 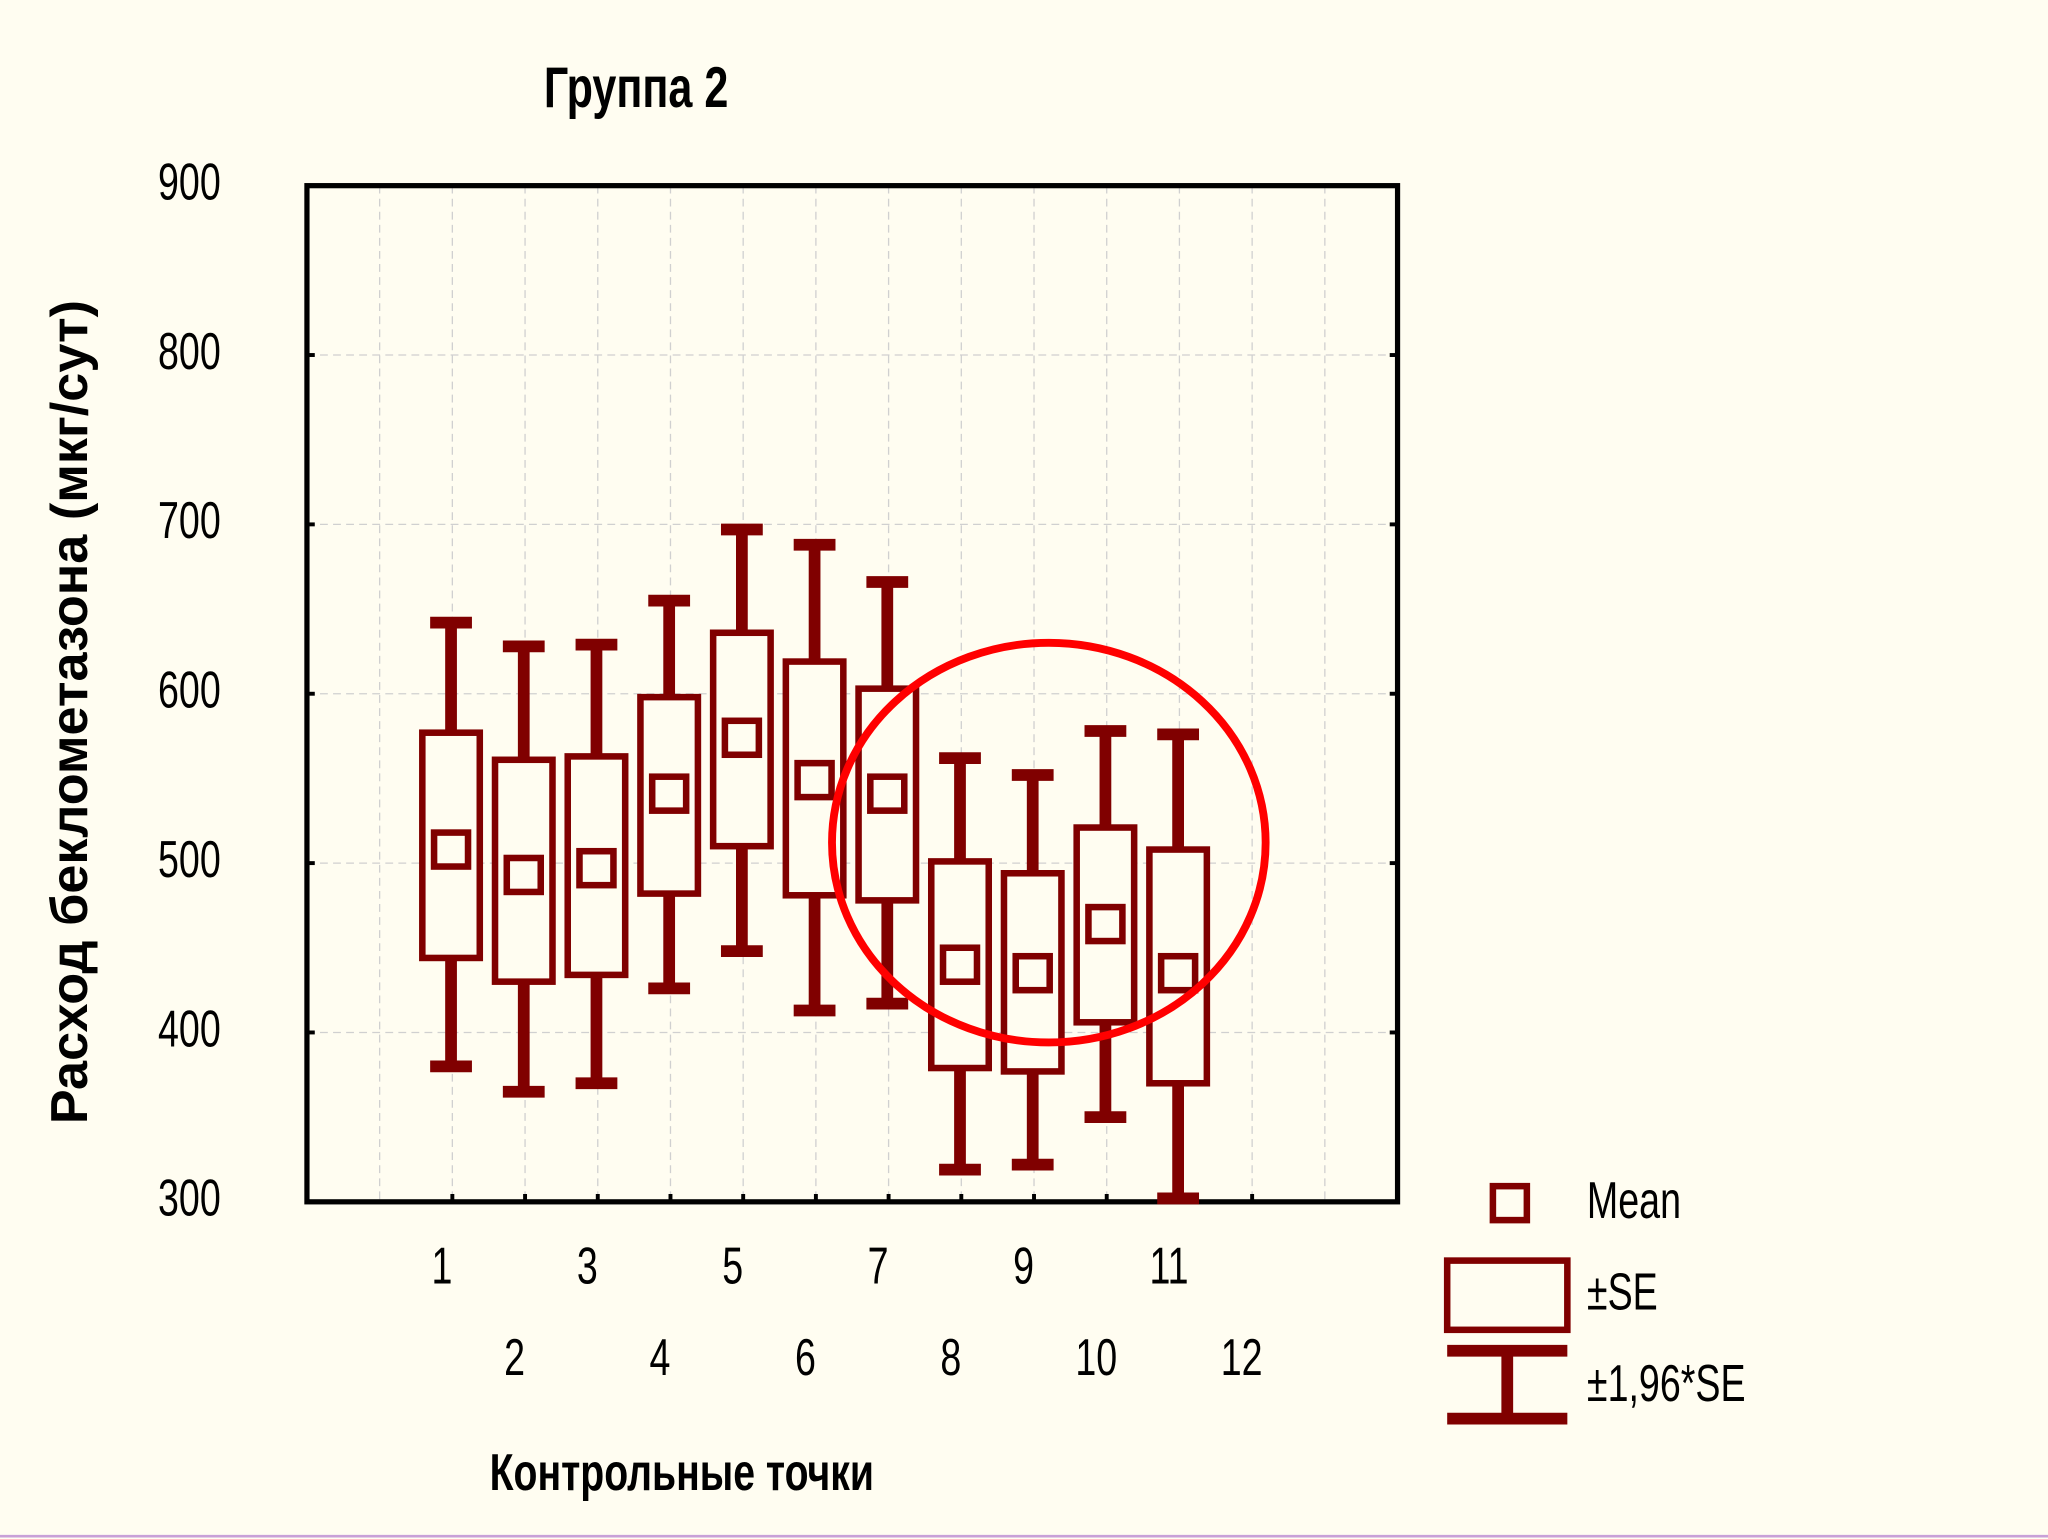 What do you see at coordinates (732, 1265) in the screenshot?
I see `x-tick-label: 5` at bounding box center [732, 1265].